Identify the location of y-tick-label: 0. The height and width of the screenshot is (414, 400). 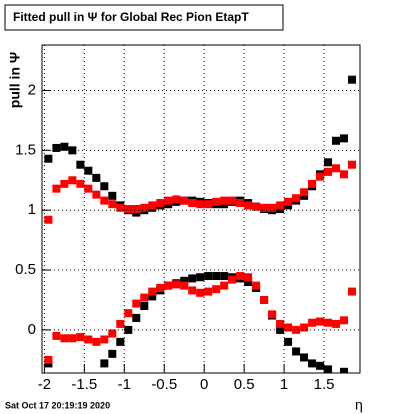
(32, 329).